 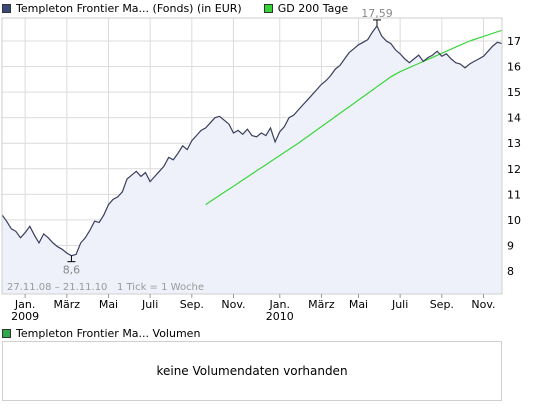 I want to click on x-tick-year-label: 2010, so click(x=280, y=316).